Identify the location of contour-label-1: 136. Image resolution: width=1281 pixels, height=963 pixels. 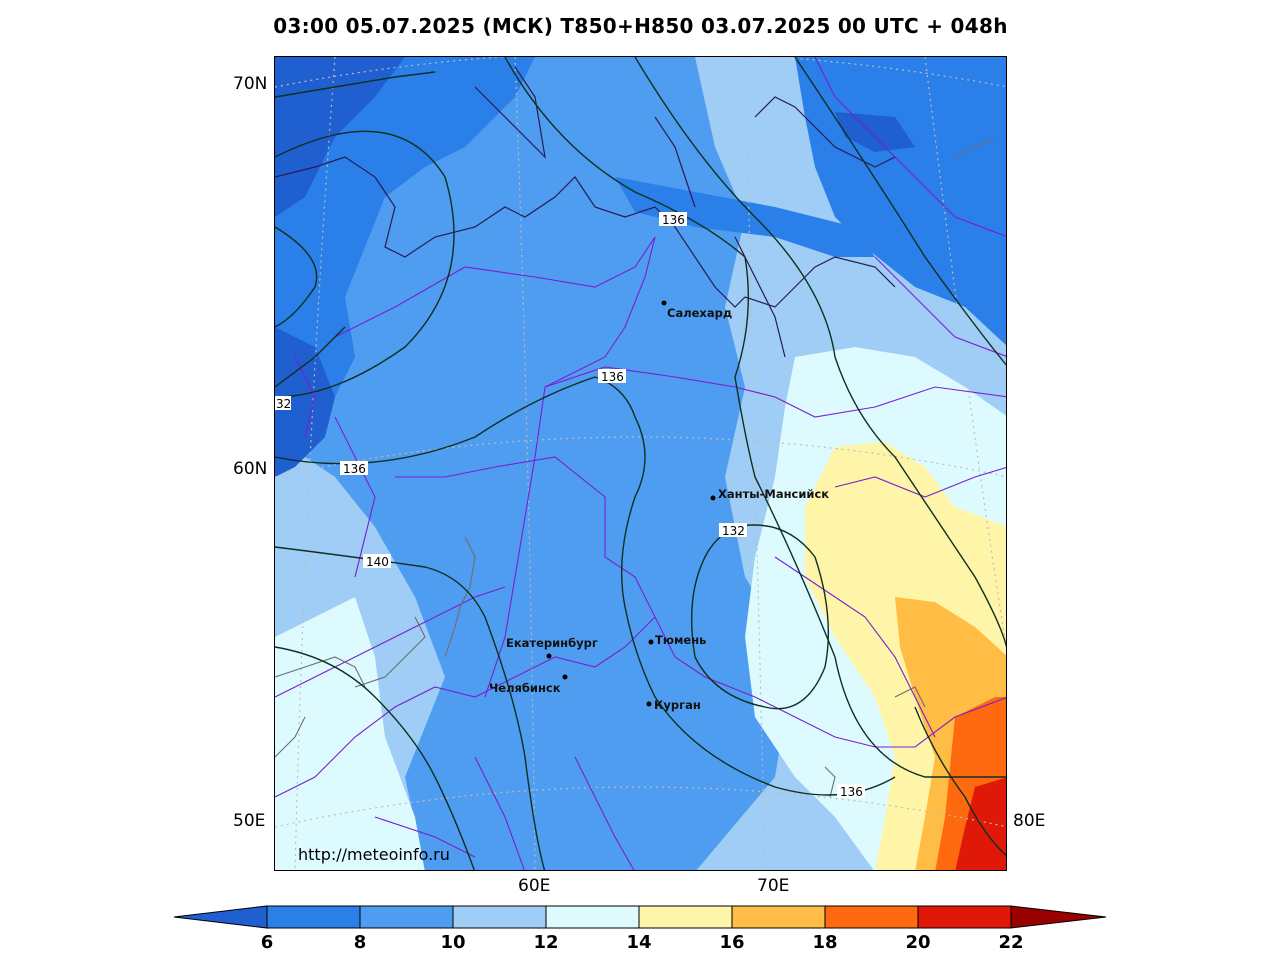
(673, 219).